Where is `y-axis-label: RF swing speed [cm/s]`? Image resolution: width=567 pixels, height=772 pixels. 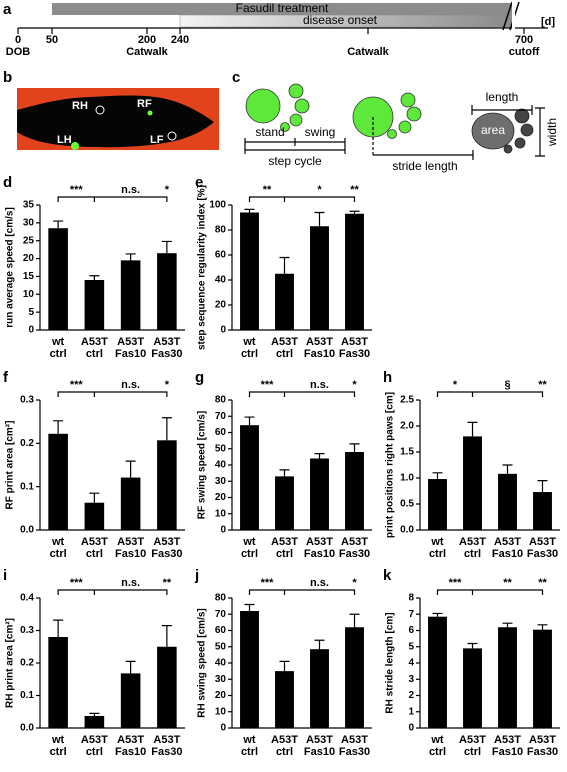
y-axis-label: RF swing speed [cm/s] is located at coordinates (202, 465).